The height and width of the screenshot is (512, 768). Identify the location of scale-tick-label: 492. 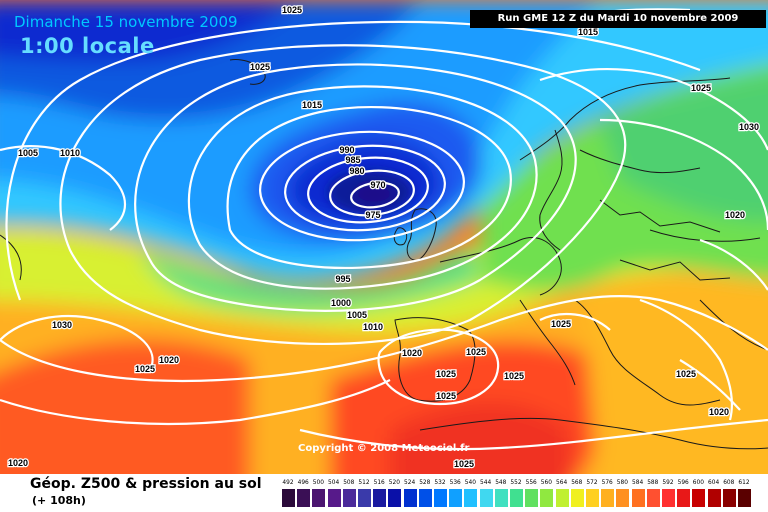
(288, 482).